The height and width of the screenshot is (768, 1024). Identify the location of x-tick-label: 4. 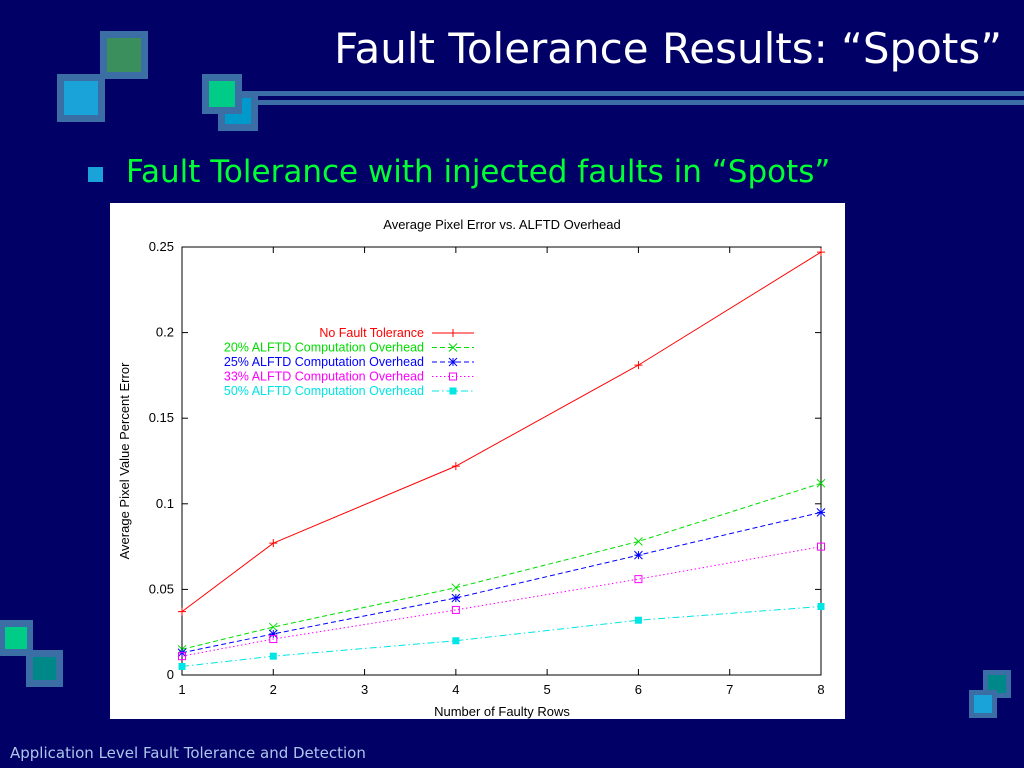
(455, 689).